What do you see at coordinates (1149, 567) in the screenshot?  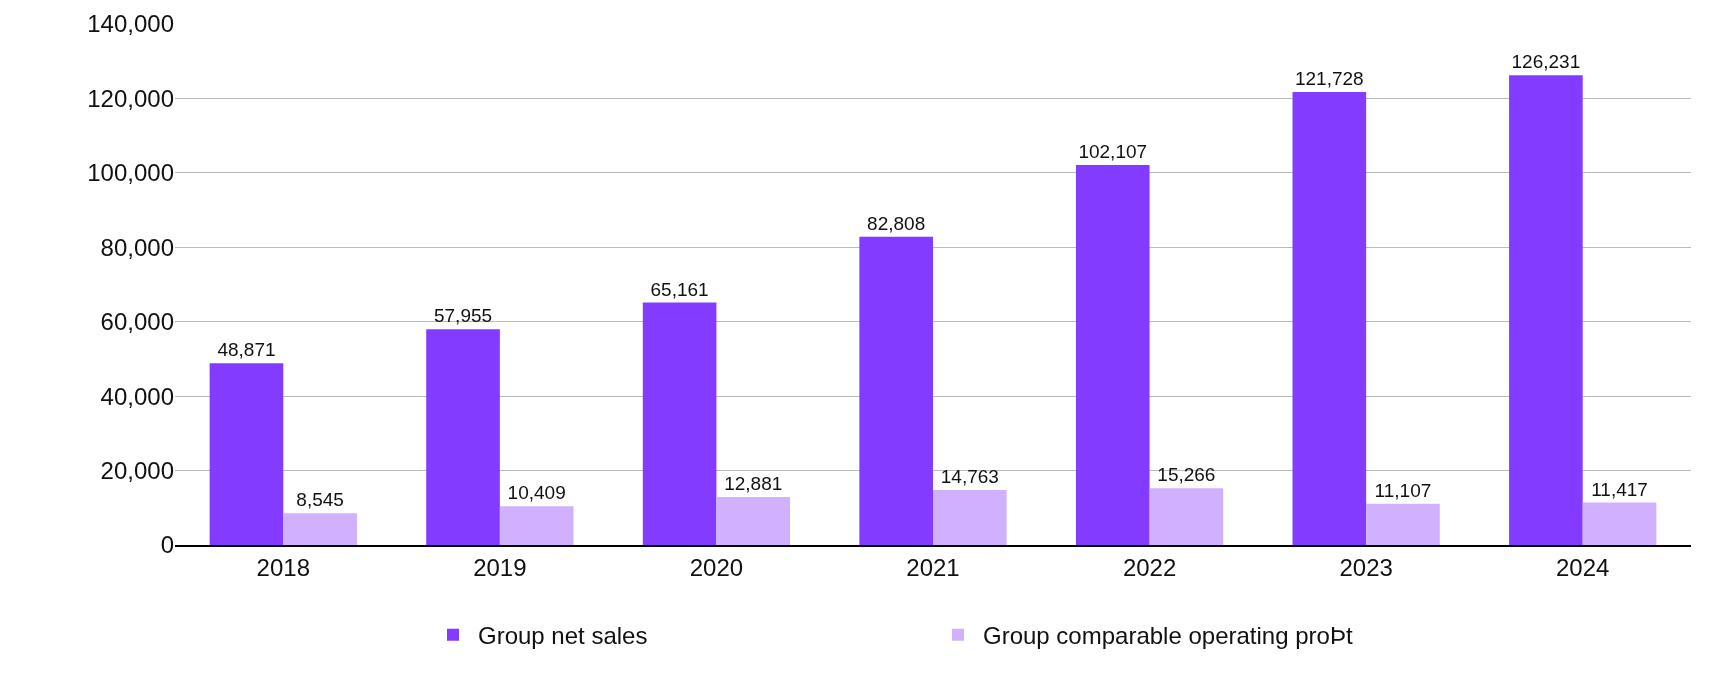 I see `x-tick-label: 2022` at bounding box center [1149, 567].